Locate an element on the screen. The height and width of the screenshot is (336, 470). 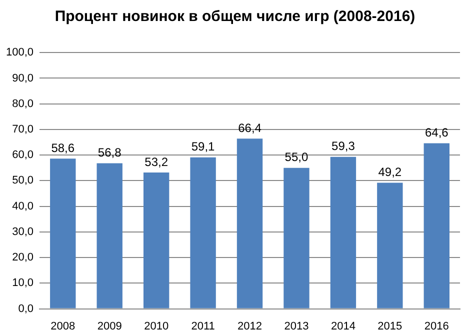
data-label: 49,2 is located at coordinates (390, 172).